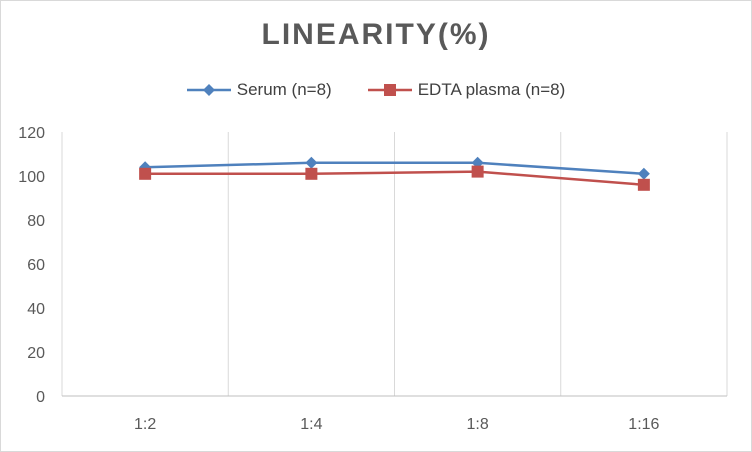  What do you see at coordinates (389, 90) in the screenshot?
I see `legend-edta-marker-icon` at bounding box center [389, 90].